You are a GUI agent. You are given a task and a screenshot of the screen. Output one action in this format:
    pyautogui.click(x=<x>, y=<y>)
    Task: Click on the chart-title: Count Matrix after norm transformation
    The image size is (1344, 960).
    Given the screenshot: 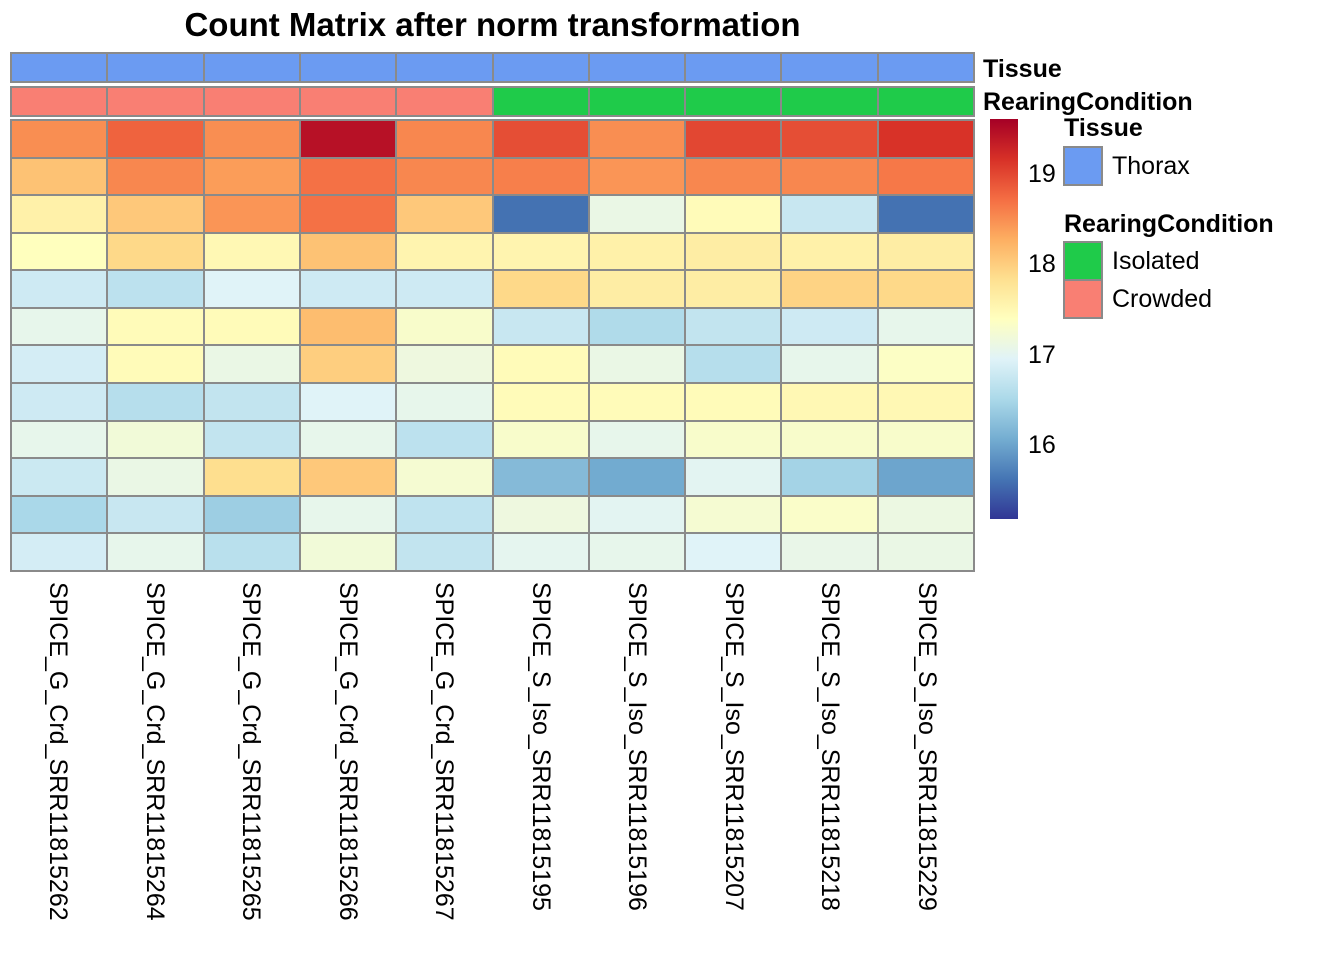 What is the action you would take?
    pyautogui.click(x=492, y=24)
    